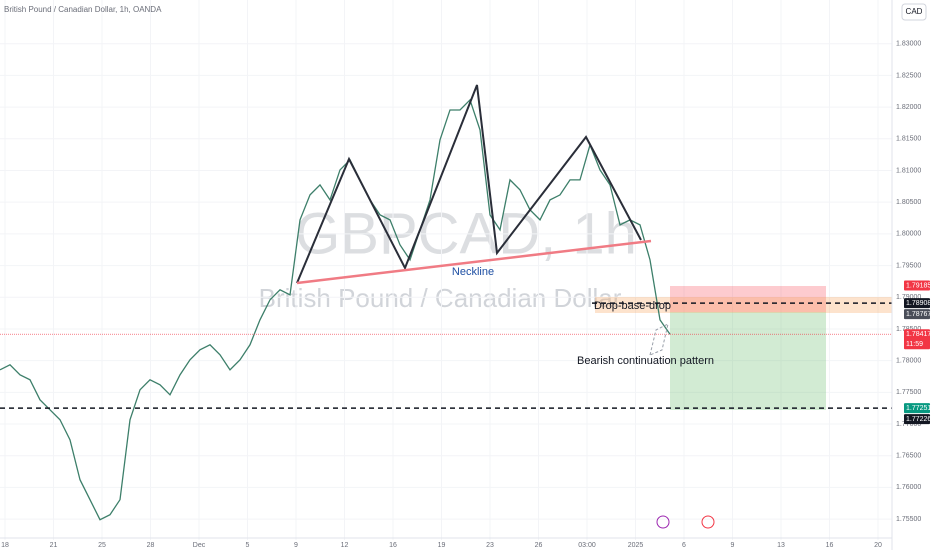 The width and height of the screenshot is (932, 550). Describe the element at coordinates (908, 487) in the screenshot. I see `y-tick-label: 1.76000` at that location.